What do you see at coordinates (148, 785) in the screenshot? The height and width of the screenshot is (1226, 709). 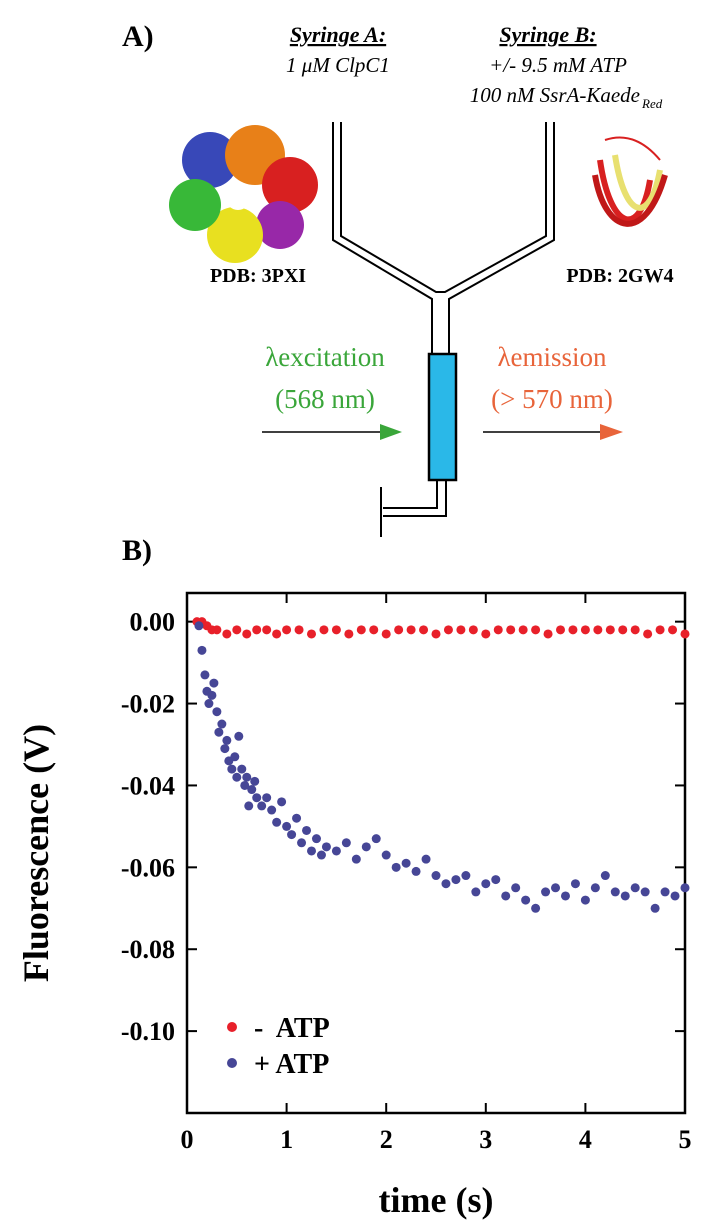 I see `y-tick-label: -0.04` at bounding box center [148, 785].